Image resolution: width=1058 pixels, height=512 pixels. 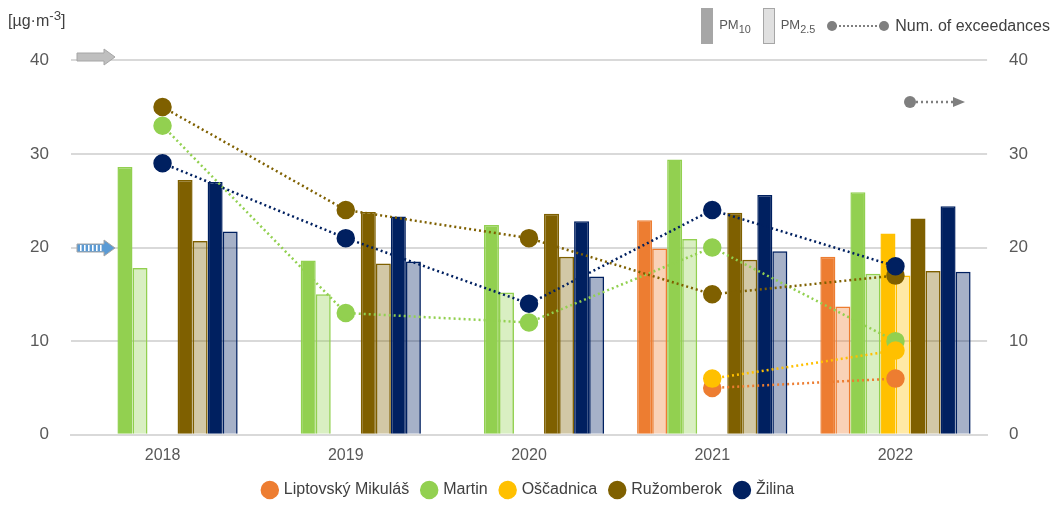 I want to click on x-tick-label: 2021, so click(x=712, y=454).